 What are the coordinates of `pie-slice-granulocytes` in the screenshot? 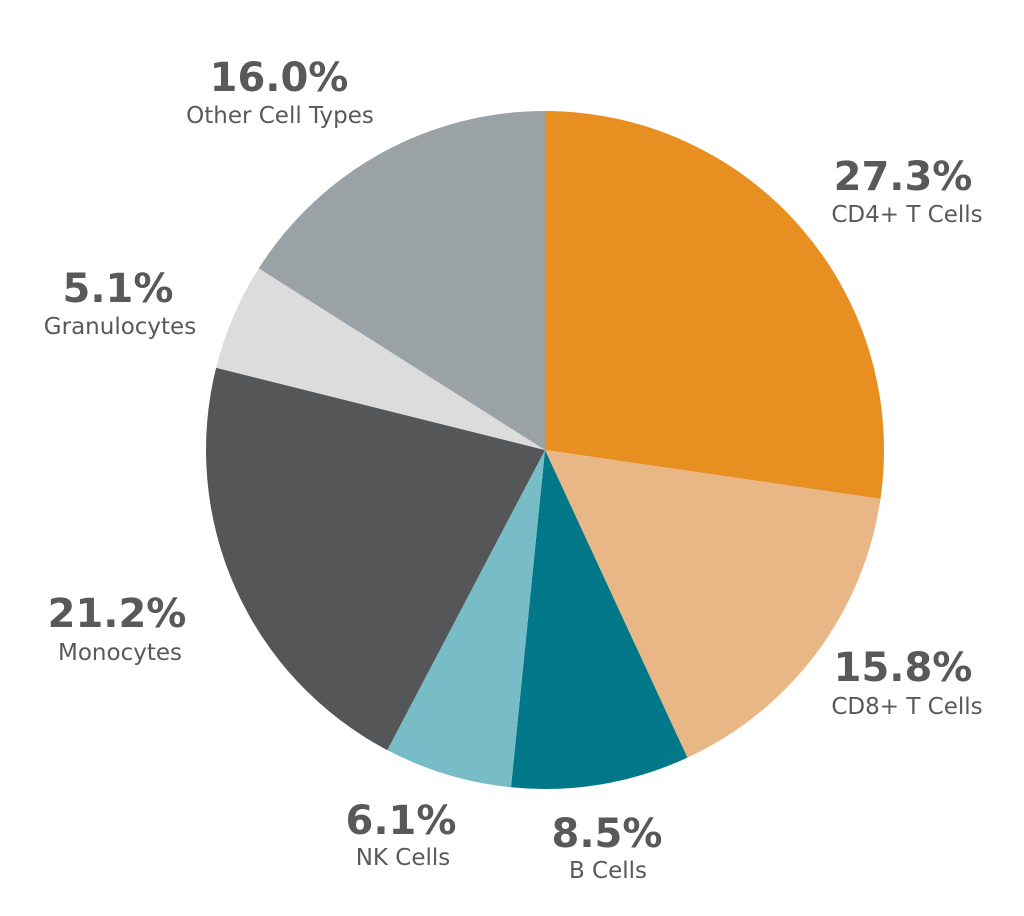 It's located at (380, 359).